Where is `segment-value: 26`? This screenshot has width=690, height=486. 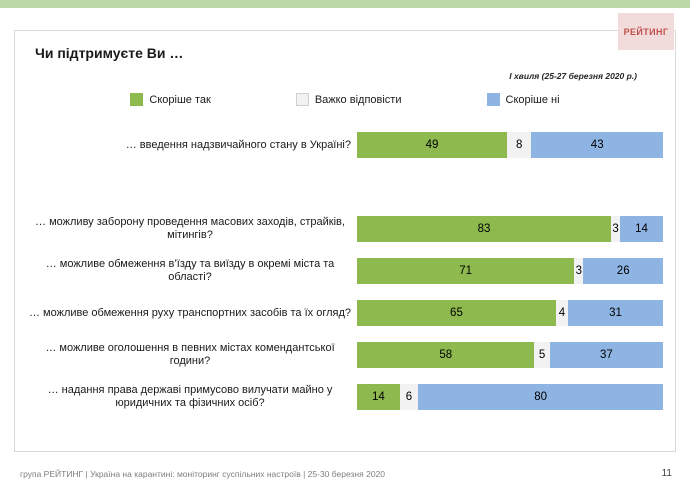
segment-value: 26 is located at coordinates (623, 271).